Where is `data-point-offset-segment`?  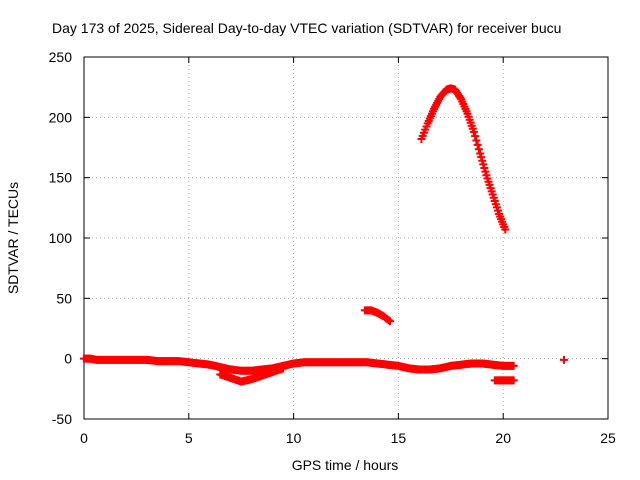 data-point-offset-segment is located at coordinates (513, 380).